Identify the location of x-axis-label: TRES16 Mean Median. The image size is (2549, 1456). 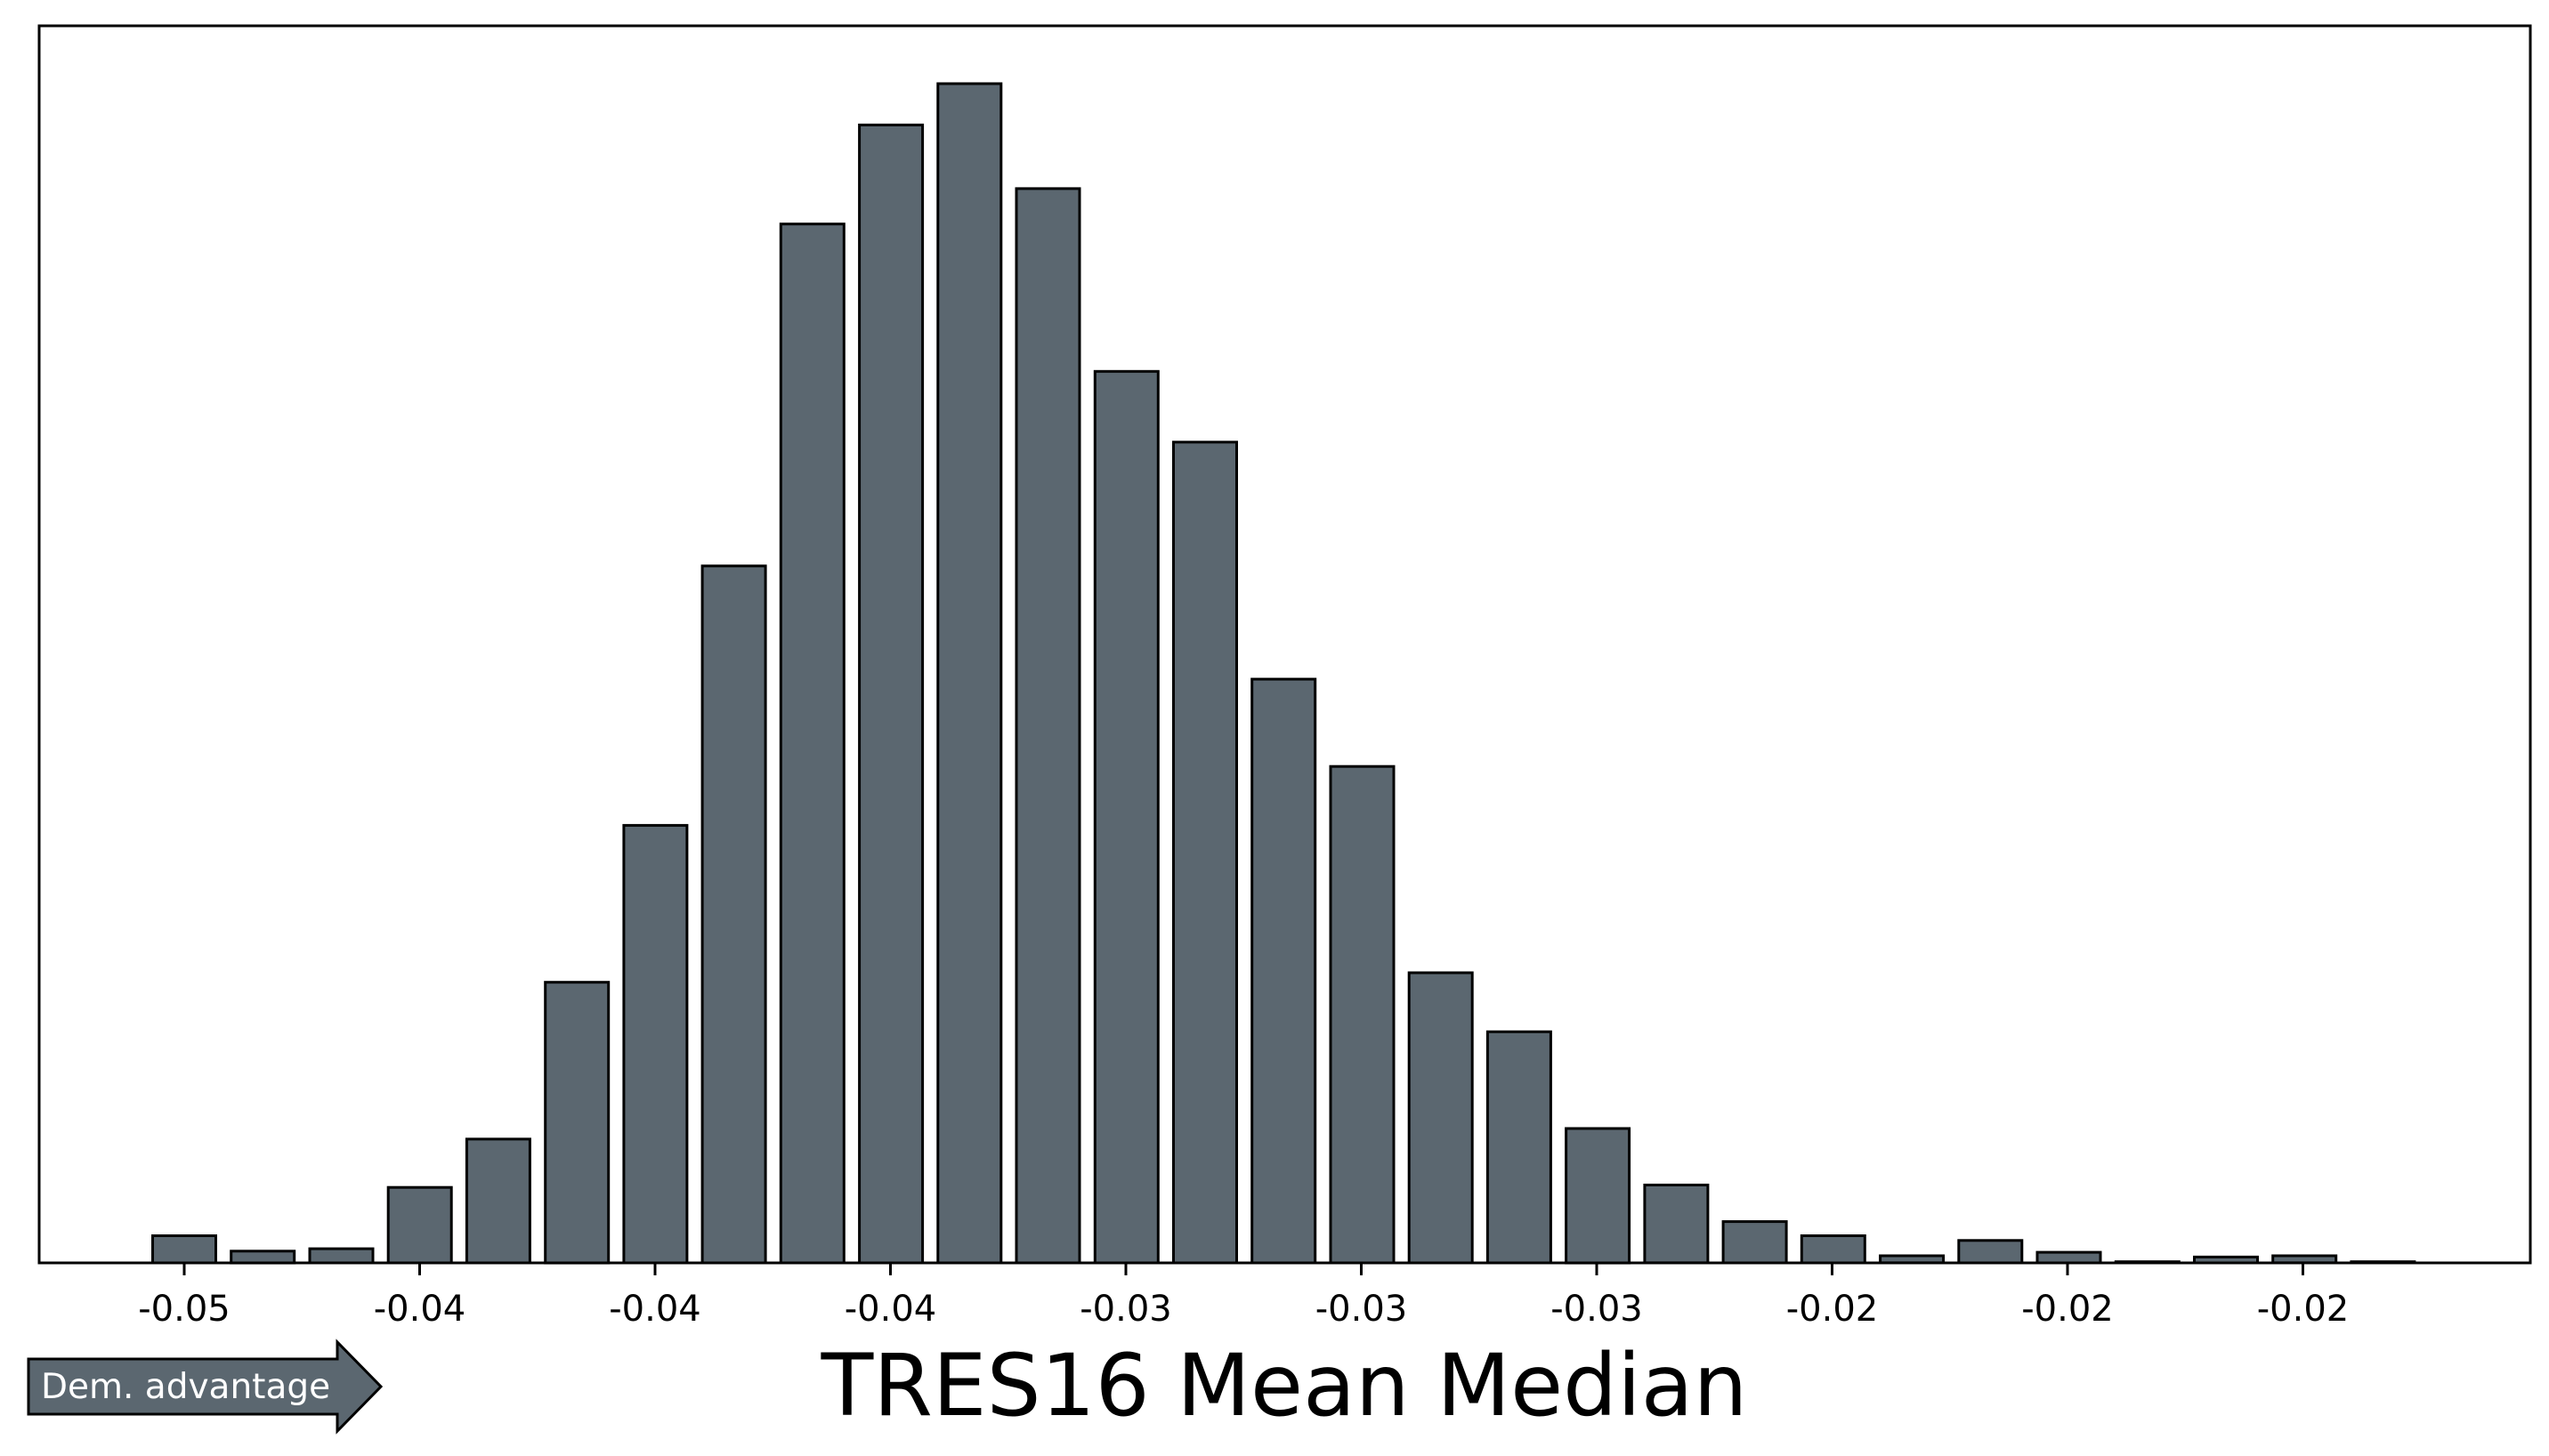
(1284, 1386).